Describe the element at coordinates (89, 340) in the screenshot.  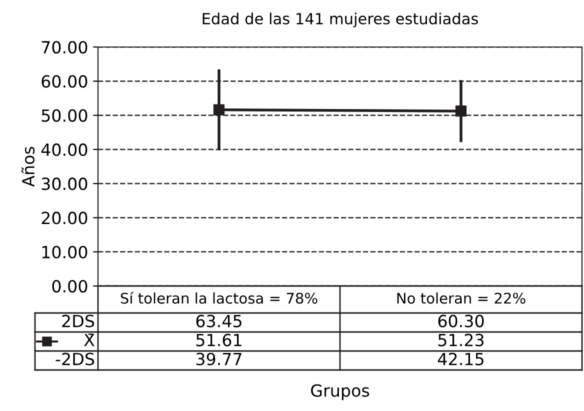
I see `legend-label: X̄` at that location.